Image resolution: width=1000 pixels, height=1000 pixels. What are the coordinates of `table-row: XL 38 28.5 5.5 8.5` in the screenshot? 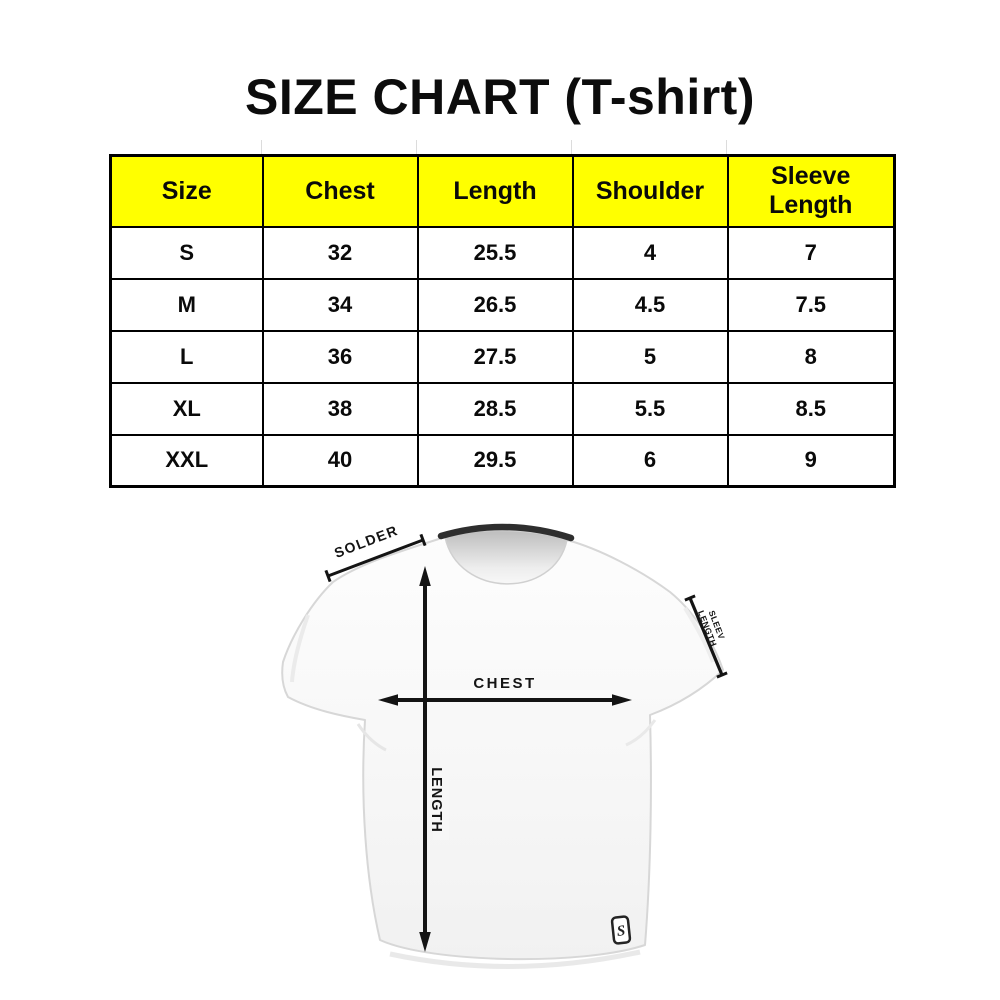 It's located at (502, 408).